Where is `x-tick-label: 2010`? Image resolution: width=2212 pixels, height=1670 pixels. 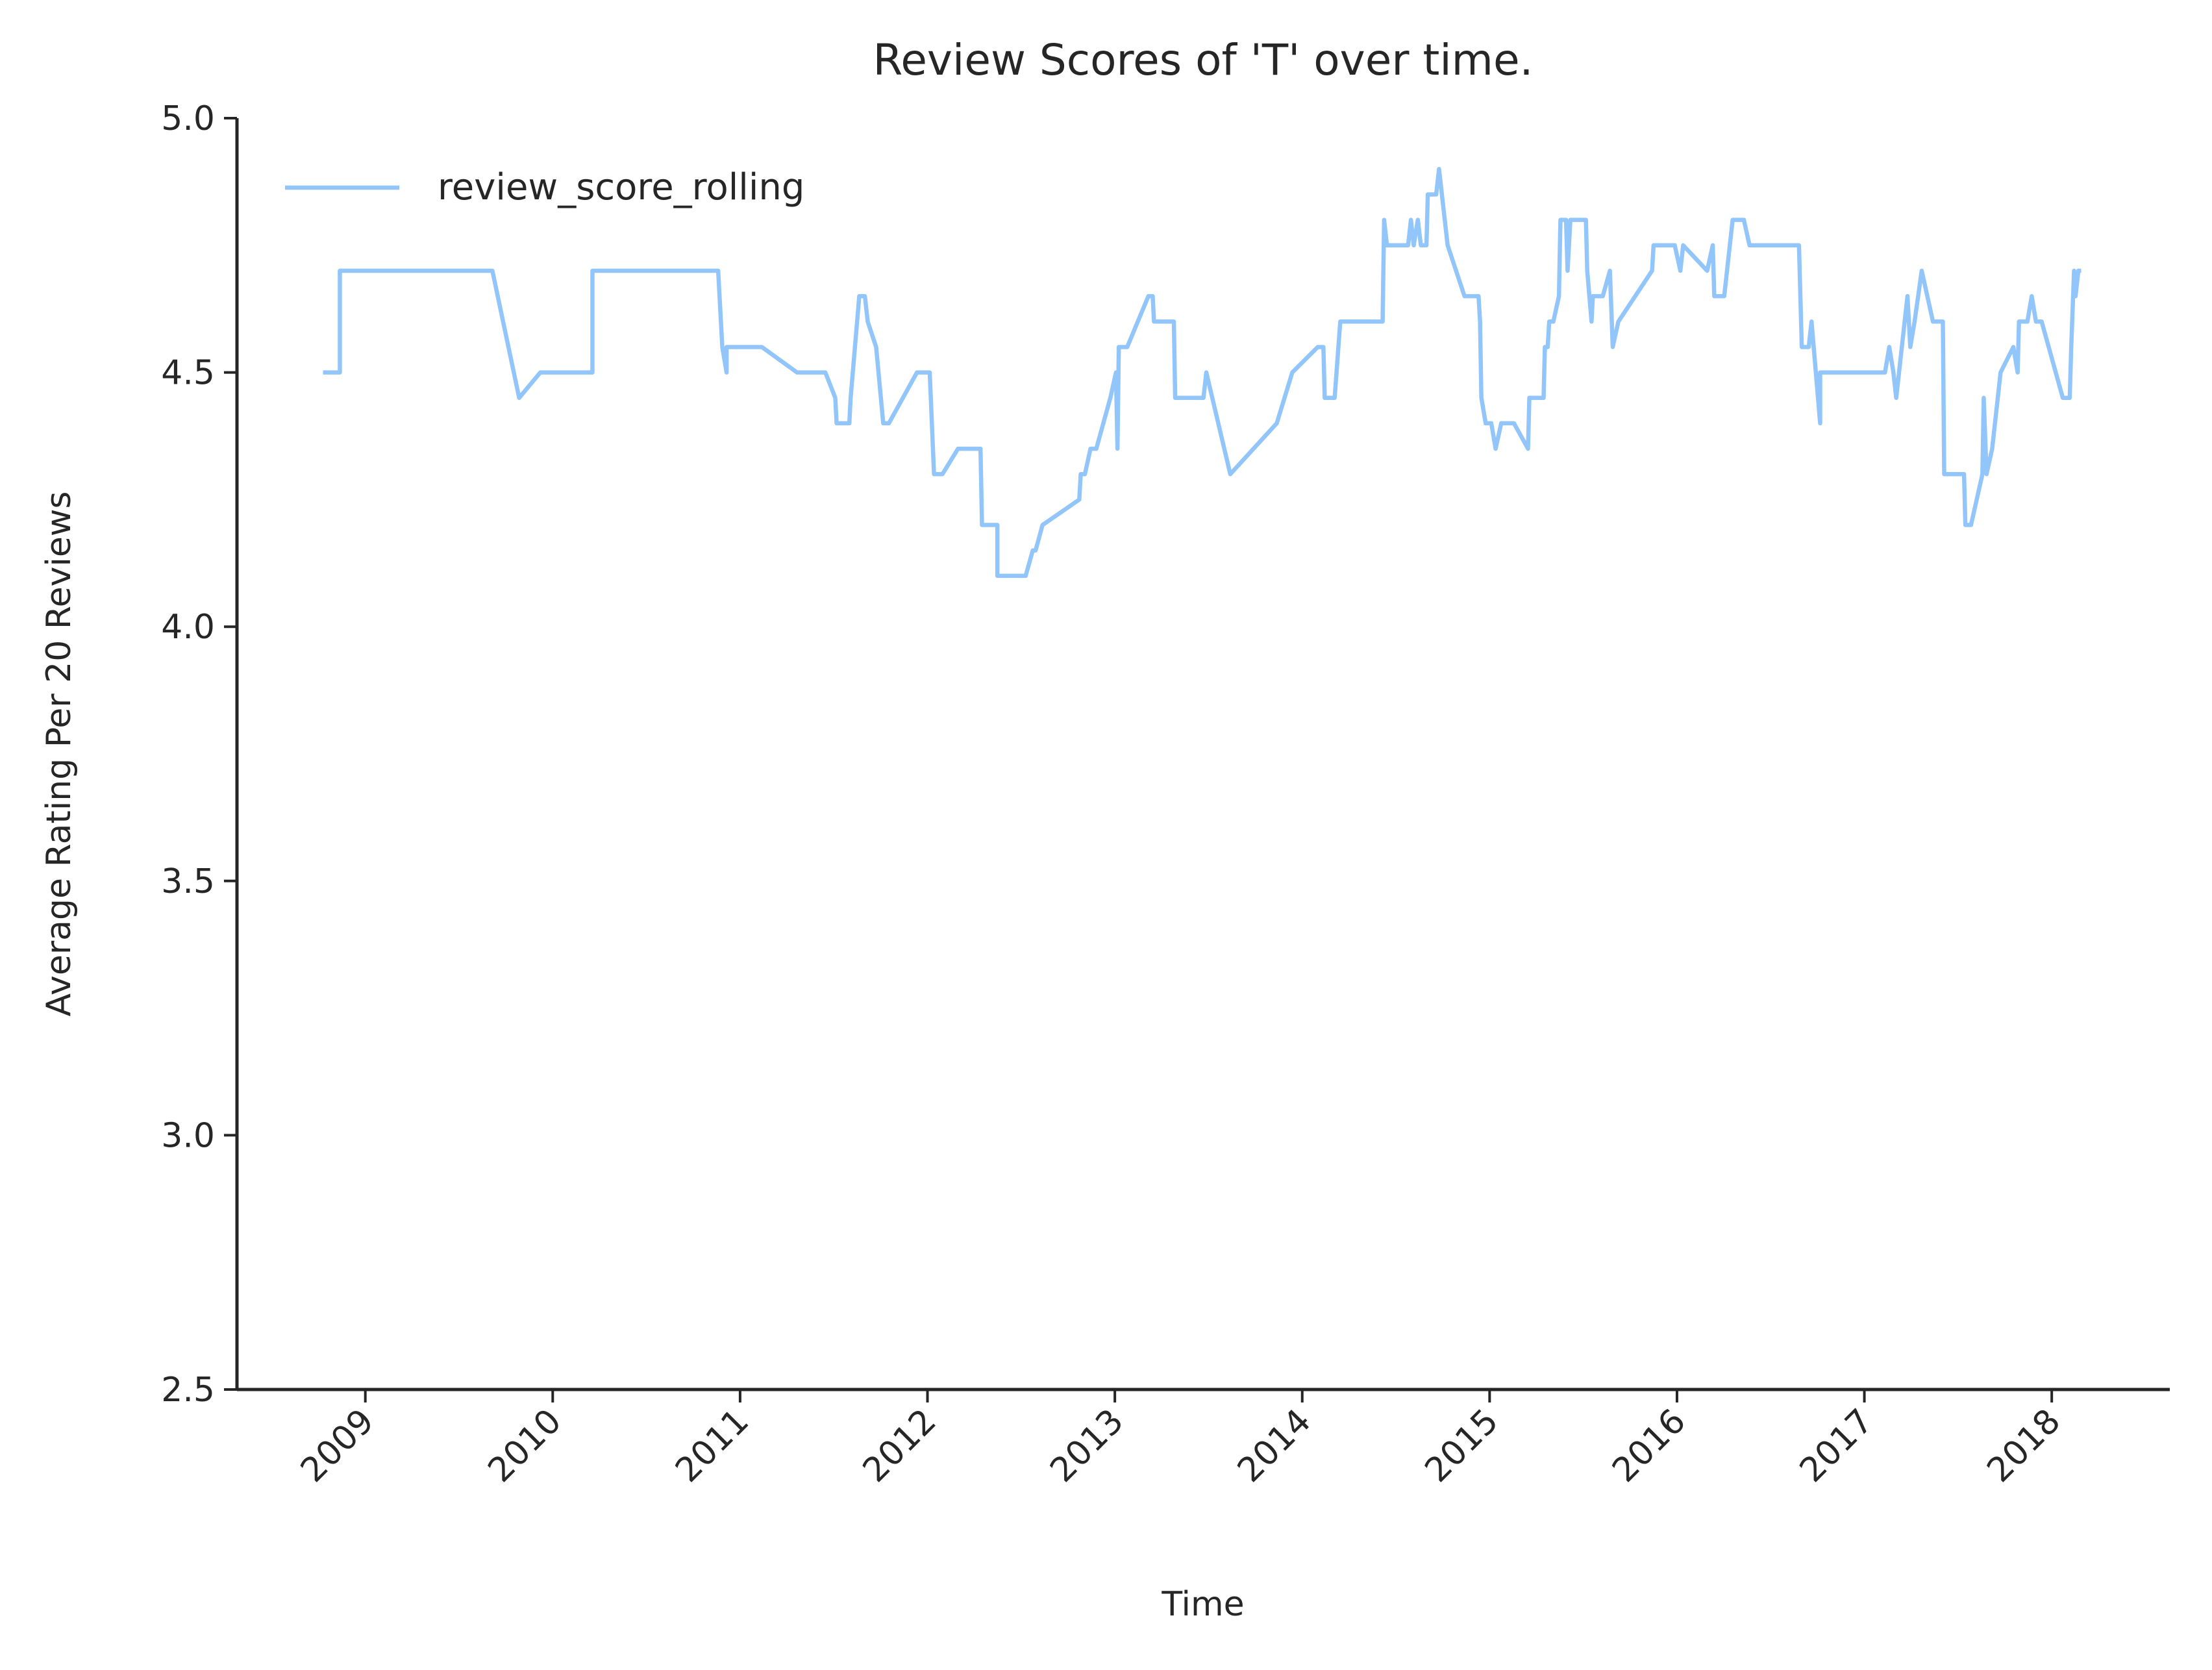
x-tick-label: 2010 is located at coordinates (524, 1446).